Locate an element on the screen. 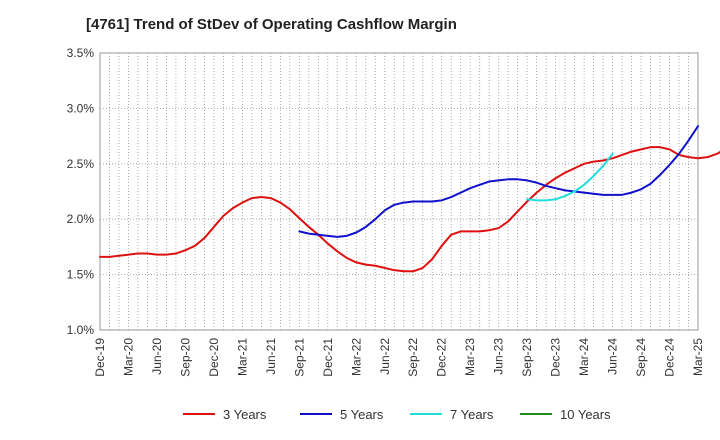  y-axis: 1.0% 1.5% 2.0% 2.5% 3.0% 3.5% is located at coordinates (81, 191).